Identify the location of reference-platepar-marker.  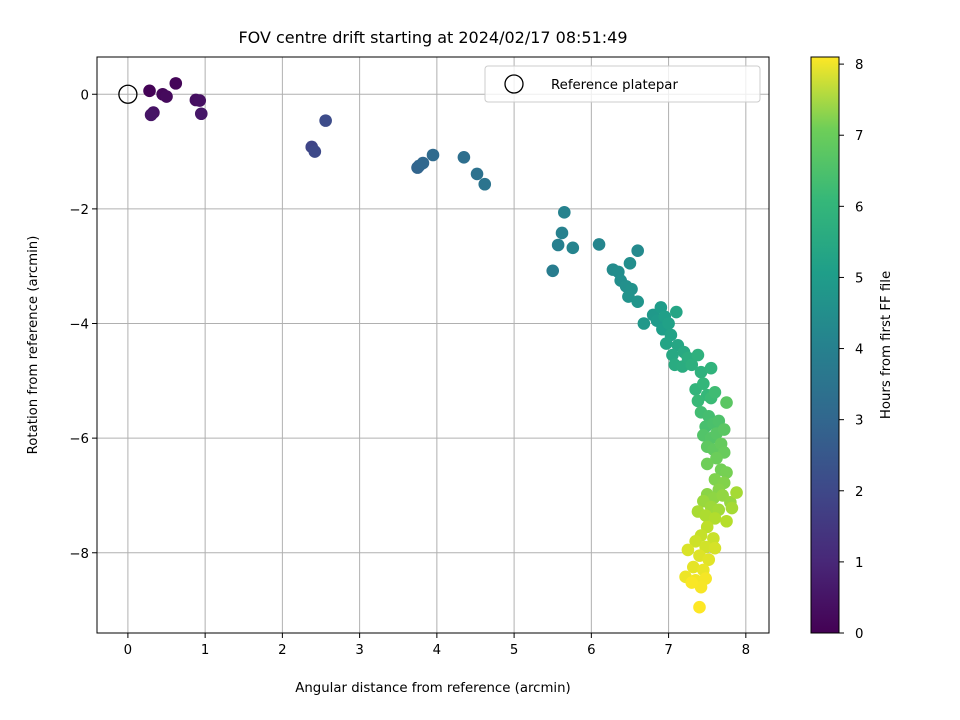
(128, 94).